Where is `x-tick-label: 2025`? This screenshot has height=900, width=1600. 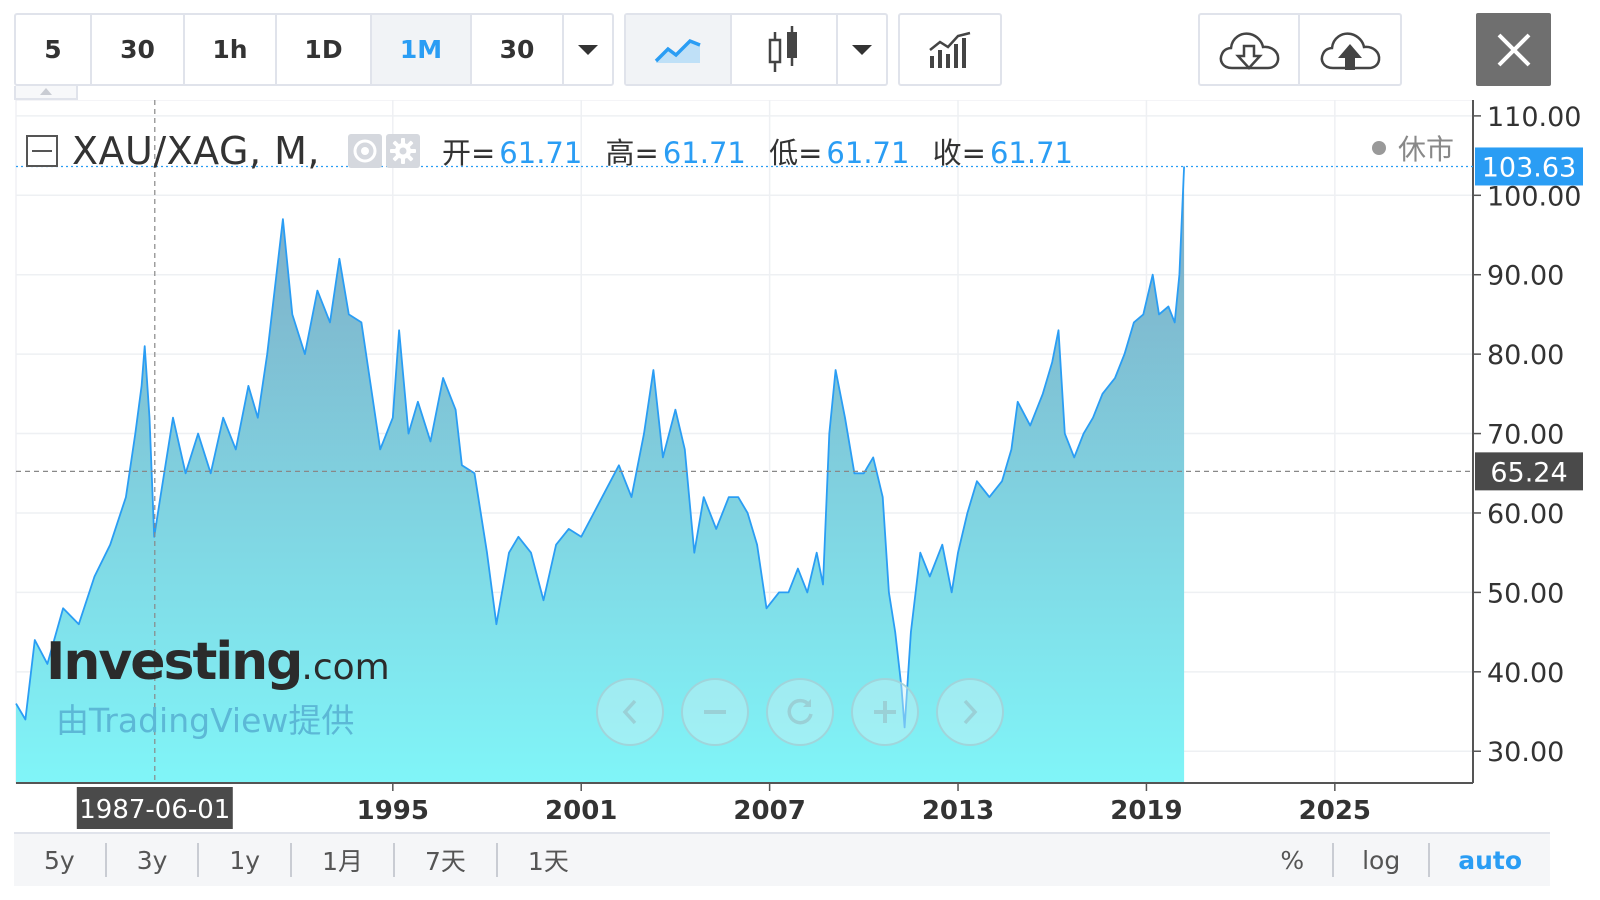 x-tick-label: 2025 is located at coordinates (1335, 811).